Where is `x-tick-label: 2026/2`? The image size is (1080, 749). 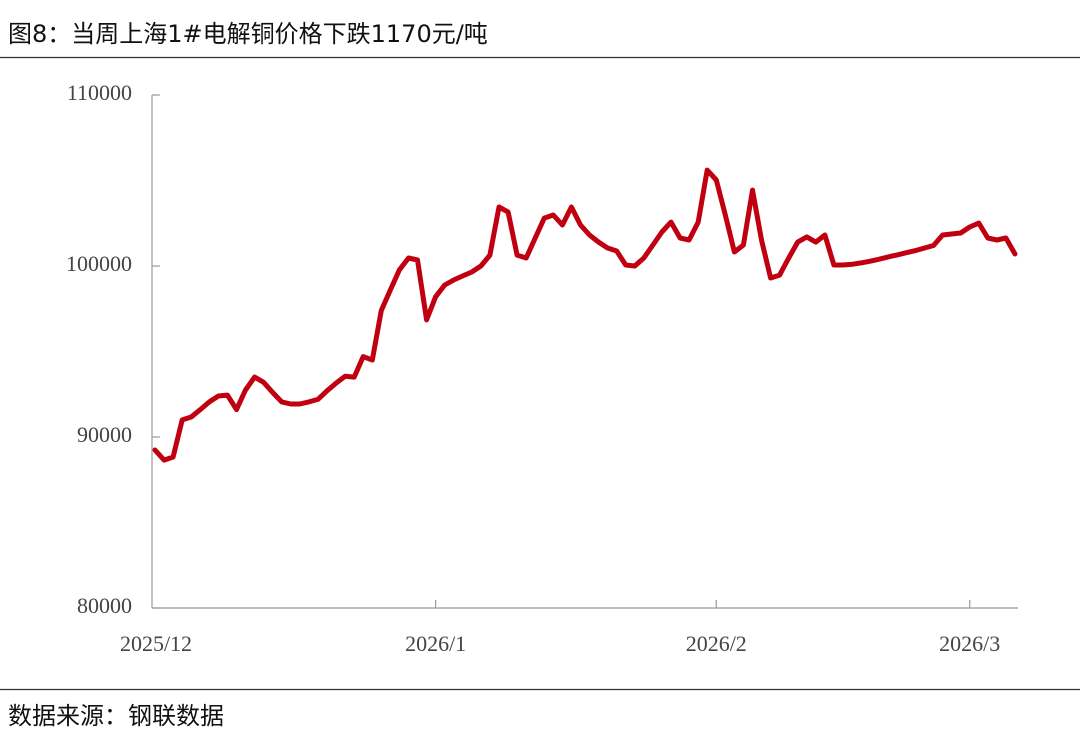
x-tick-label: 2026/2 is located at coordinates (716, 643).